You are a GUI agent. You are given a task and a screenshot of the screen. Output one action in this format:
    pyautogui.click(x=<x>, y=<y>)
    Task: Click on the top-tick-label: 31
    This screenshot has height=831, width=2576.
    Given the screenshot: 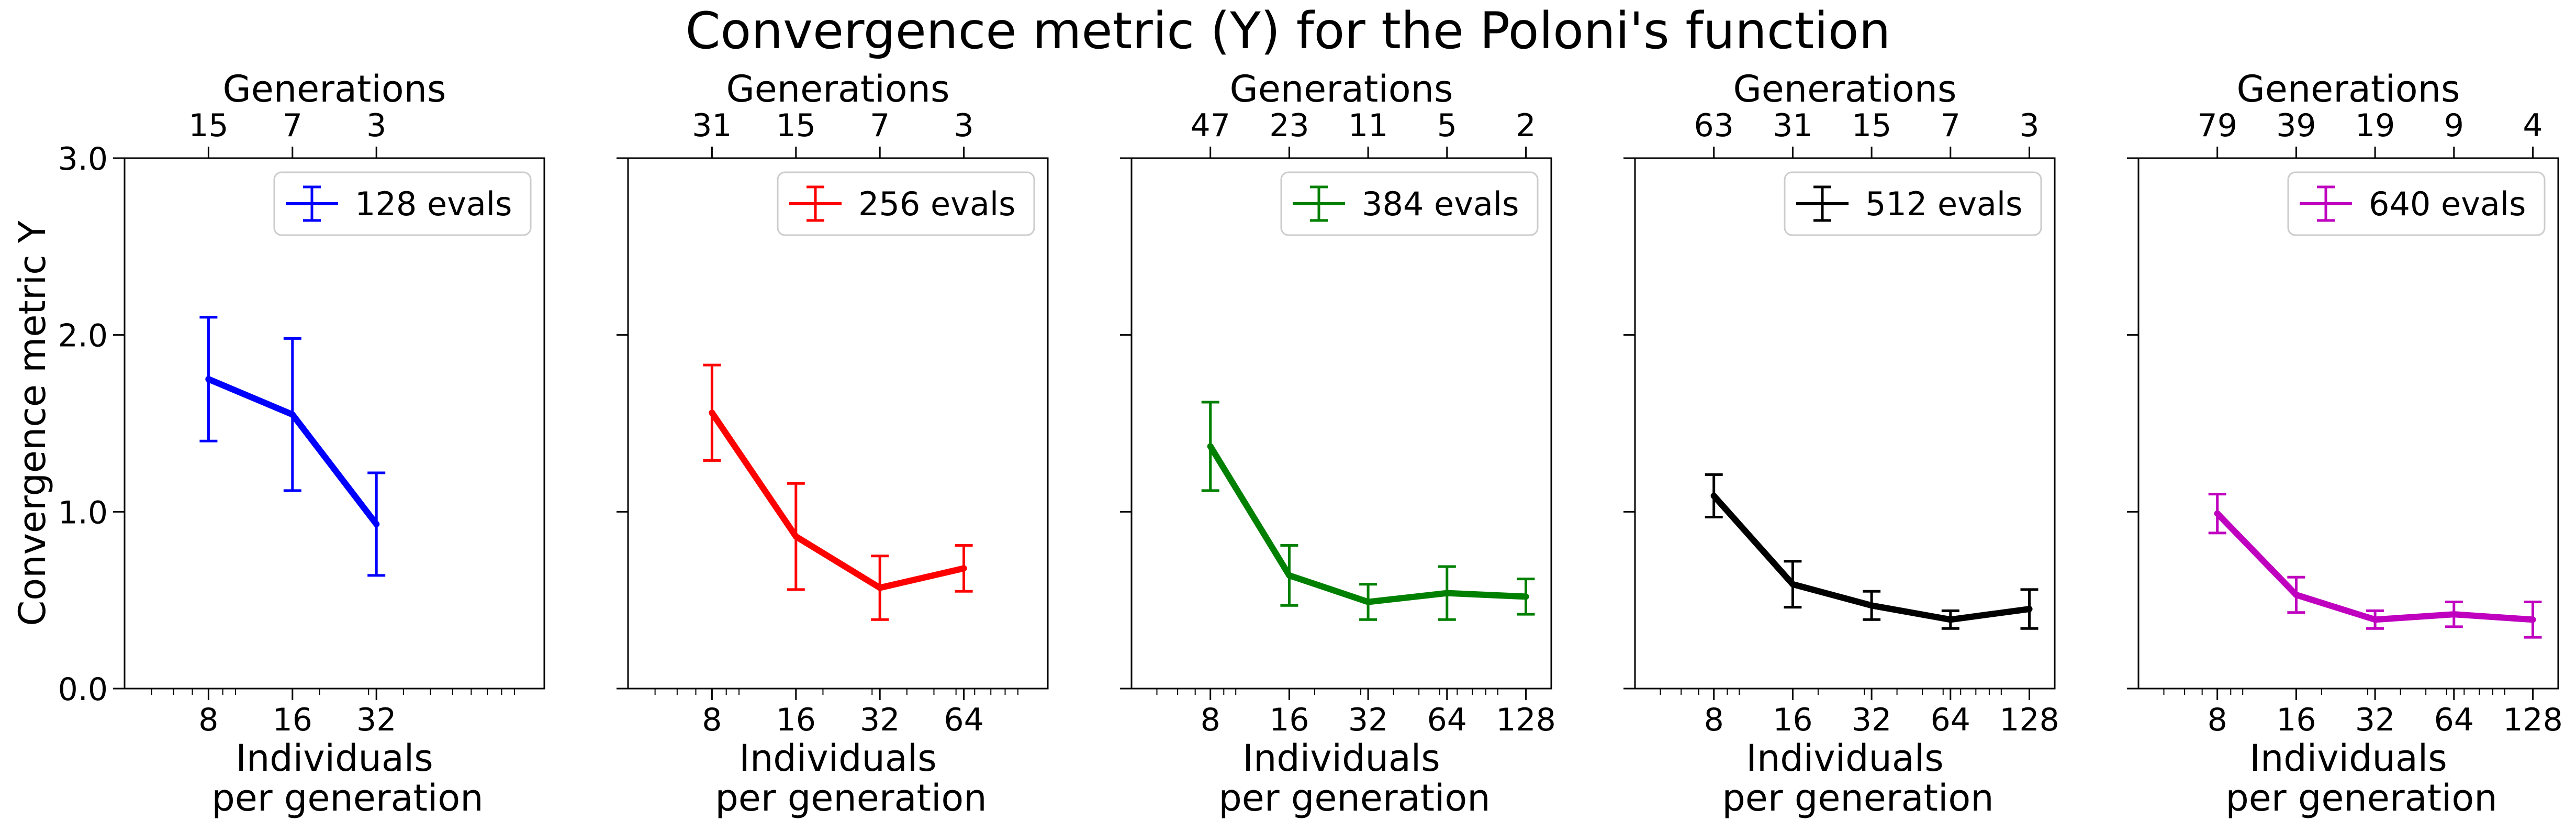 What is the action you would take?
    pyautogui.click(x=712, y=125)
    